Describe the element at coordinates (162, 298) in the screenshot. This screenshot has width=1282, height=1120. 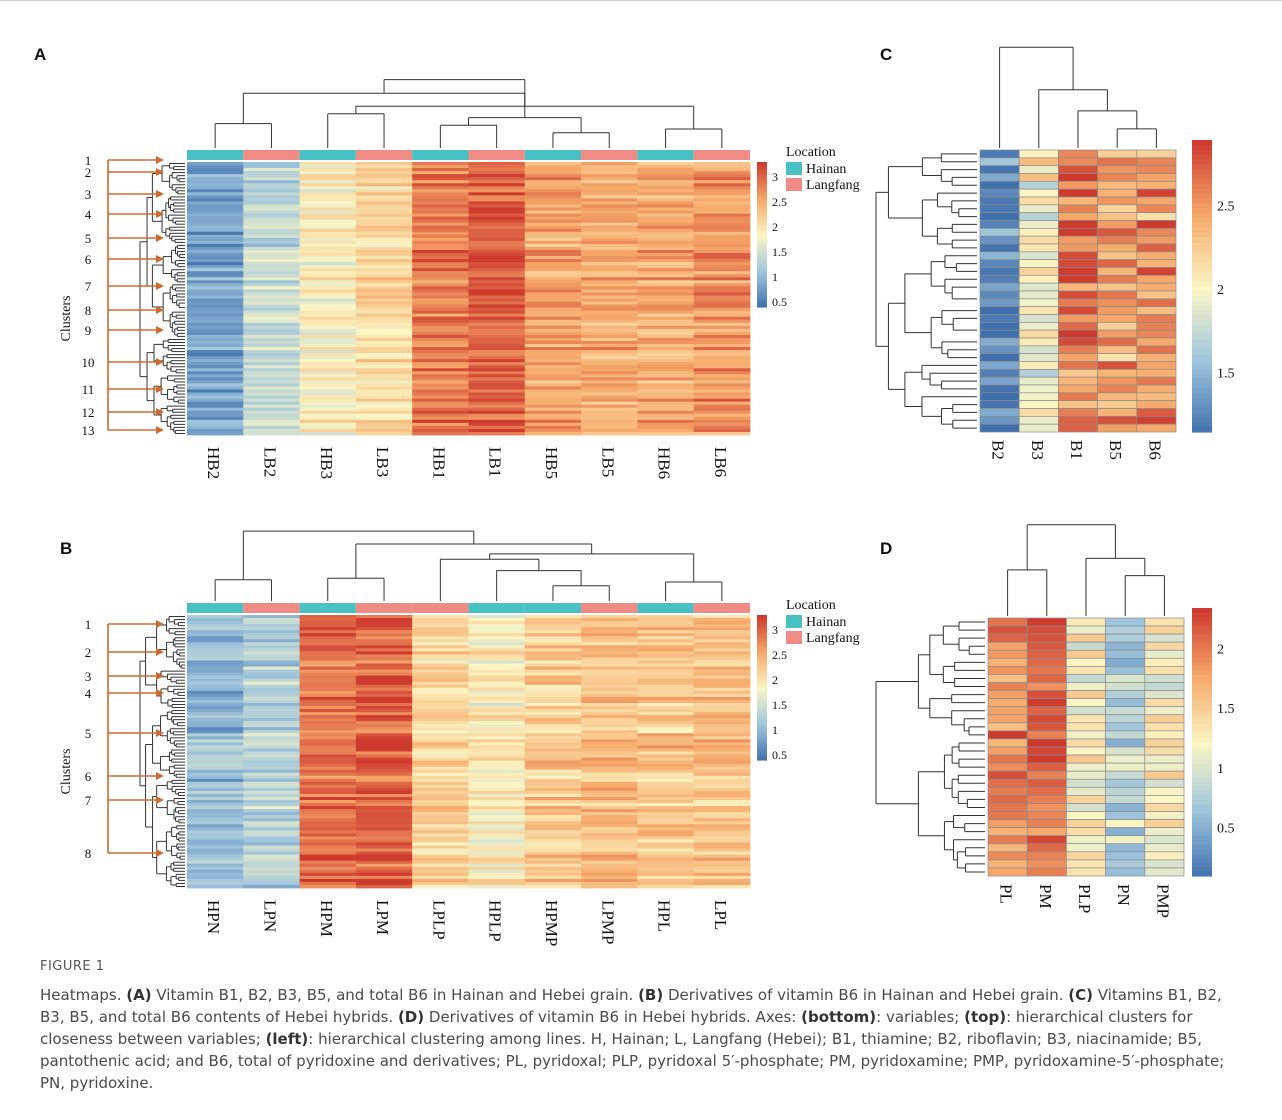
I see `row-dendrogram` at that location.